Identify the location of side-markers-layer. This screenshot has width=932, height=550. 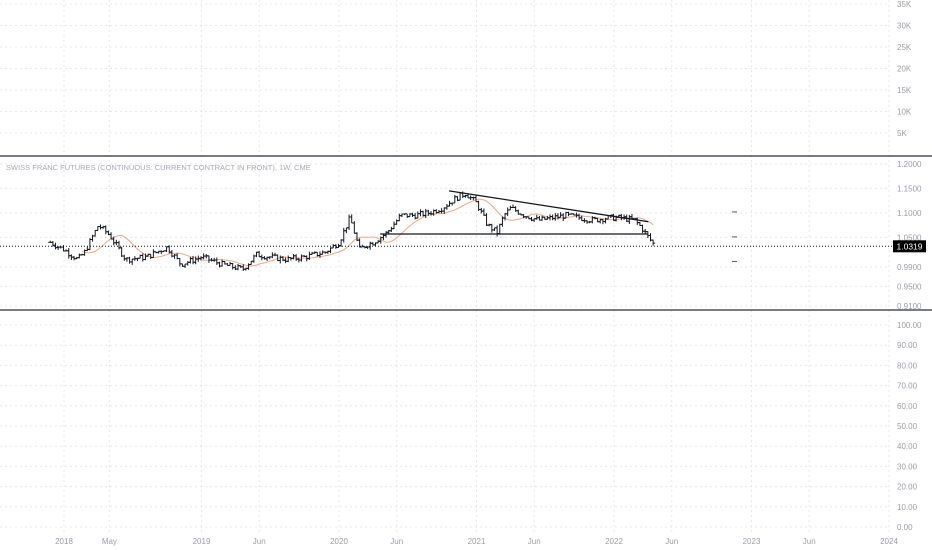
(734, 236).